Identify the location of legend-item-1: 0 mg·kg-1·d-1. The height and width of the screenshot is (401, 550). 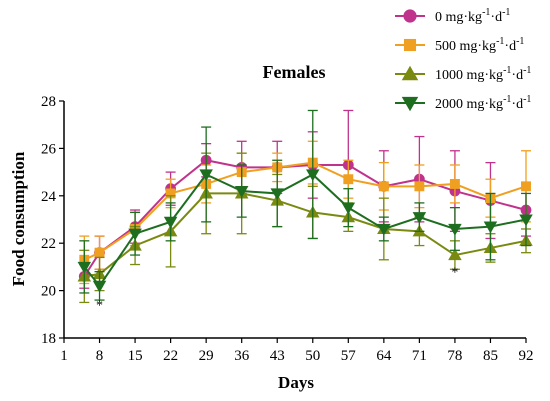
(452, 16).